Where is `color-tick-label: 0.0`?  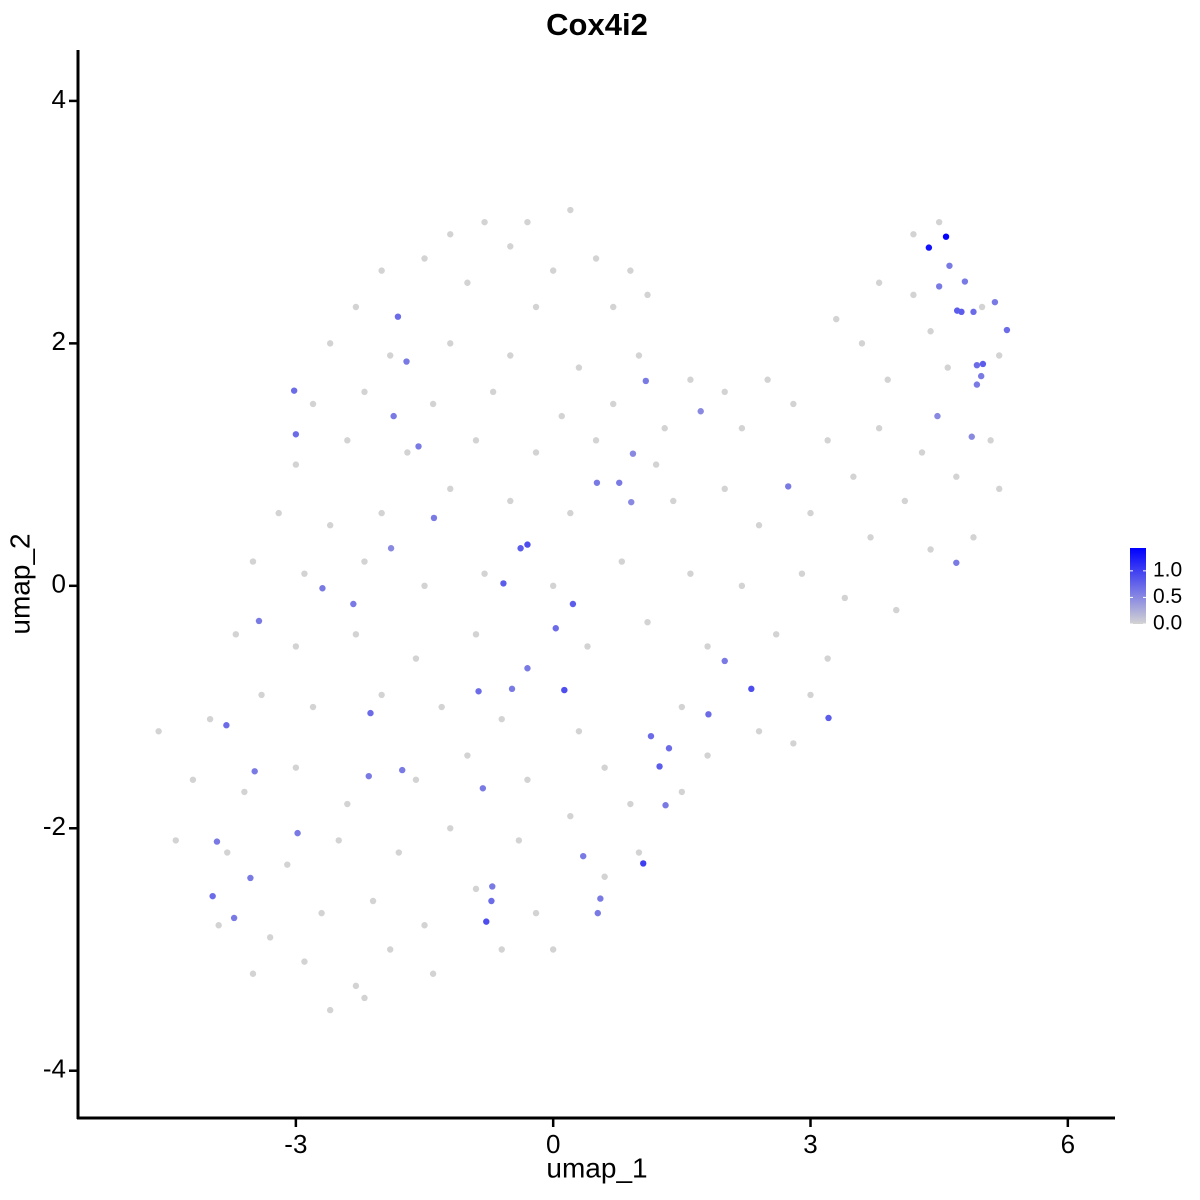
color-tick-label: 0.0 is located at coordinates (1167, 623).